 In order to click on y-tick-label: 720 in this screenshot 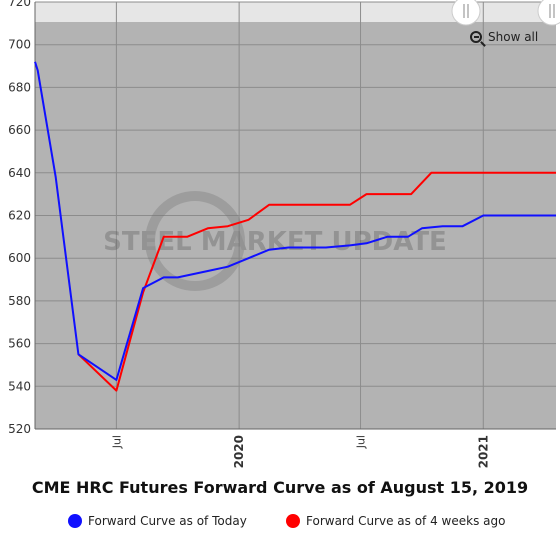, I will do `click(19, 4)`.